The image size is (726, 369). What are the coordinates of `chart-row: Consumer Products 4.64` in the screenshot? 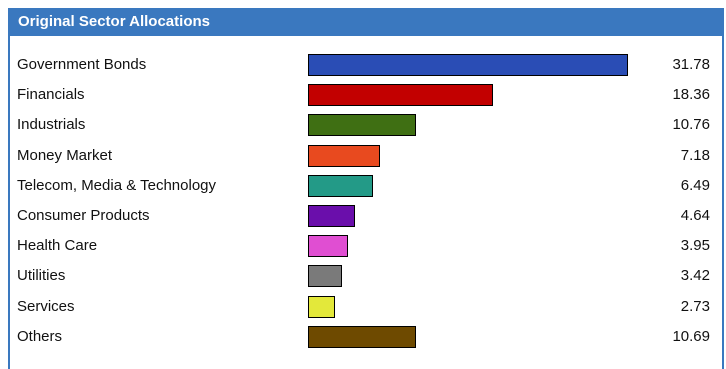 It's located at (366, 216).